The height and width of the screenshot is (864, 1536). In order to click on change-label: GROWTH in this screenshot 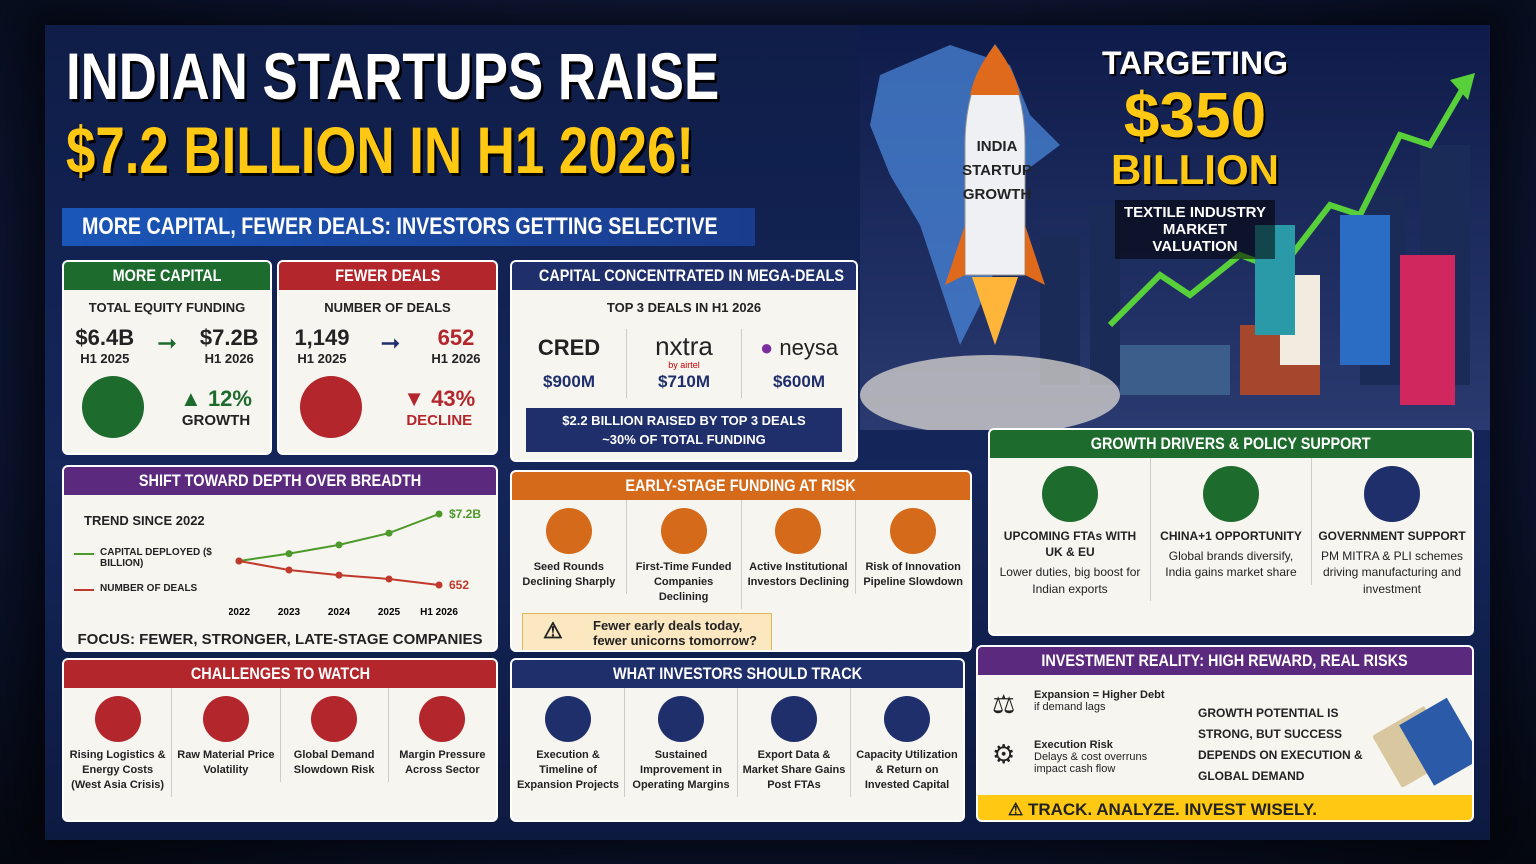, I will do `click(216, 420)`.